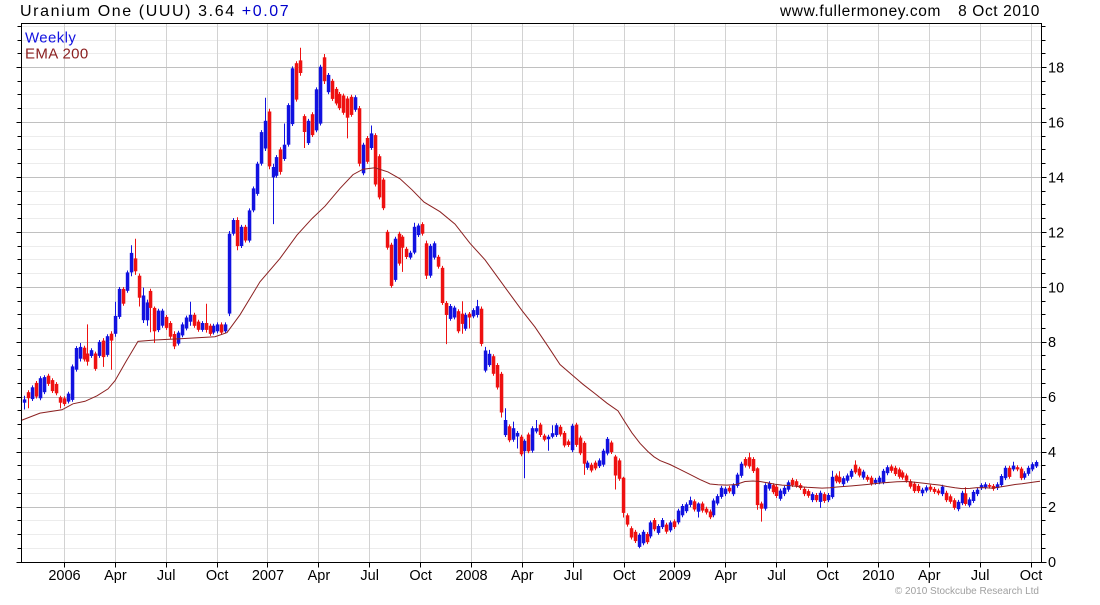  Describe the element at coordinates (878, 576) in the screenshot. I see `svg-text: 2010` at that location.